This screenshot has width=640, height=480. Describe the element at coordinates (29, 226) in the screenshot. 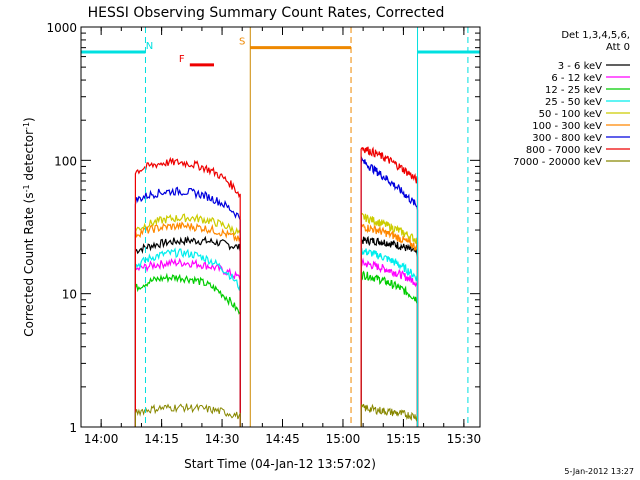

I see `y-axis-label: Corrected Count Rate (s-1 detector-1)` at that location.